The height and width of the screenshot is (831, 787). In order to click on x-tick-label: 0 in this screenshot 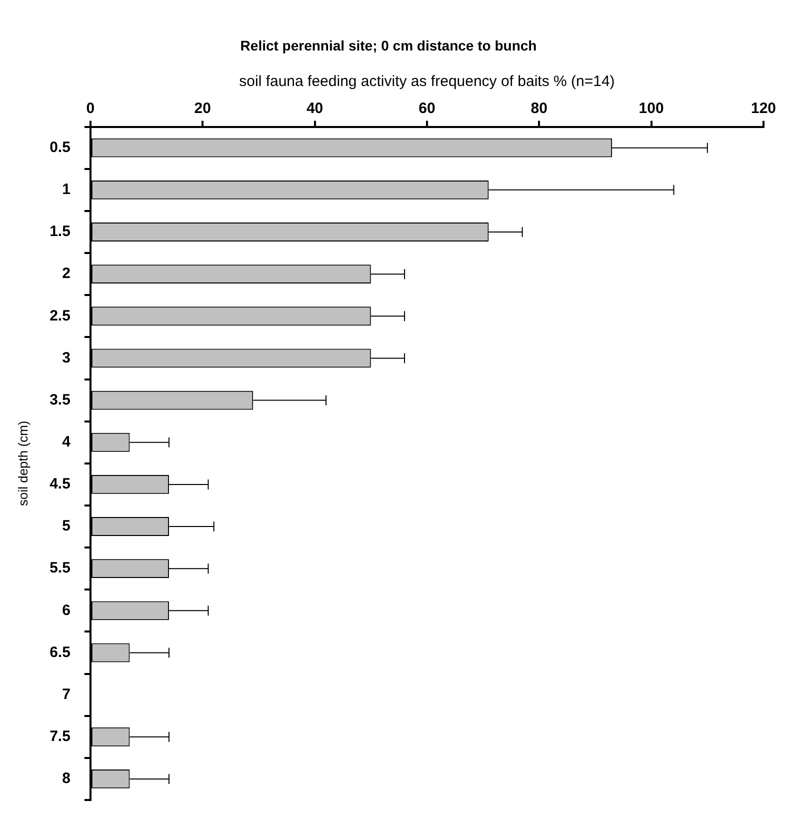, I will do `click(90, 108)`.